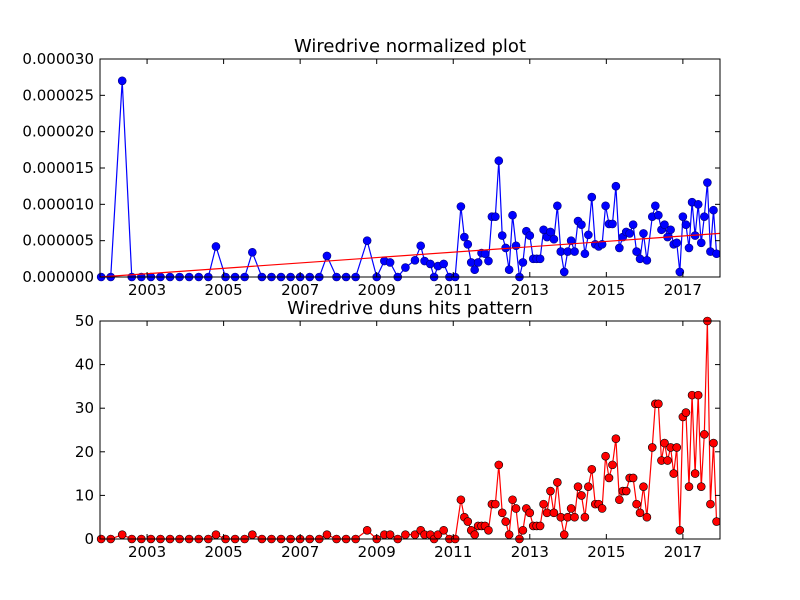 This screenshot has width=800, height=600. I want to click on y-tick-label: 0.000010, so click(58, 204).